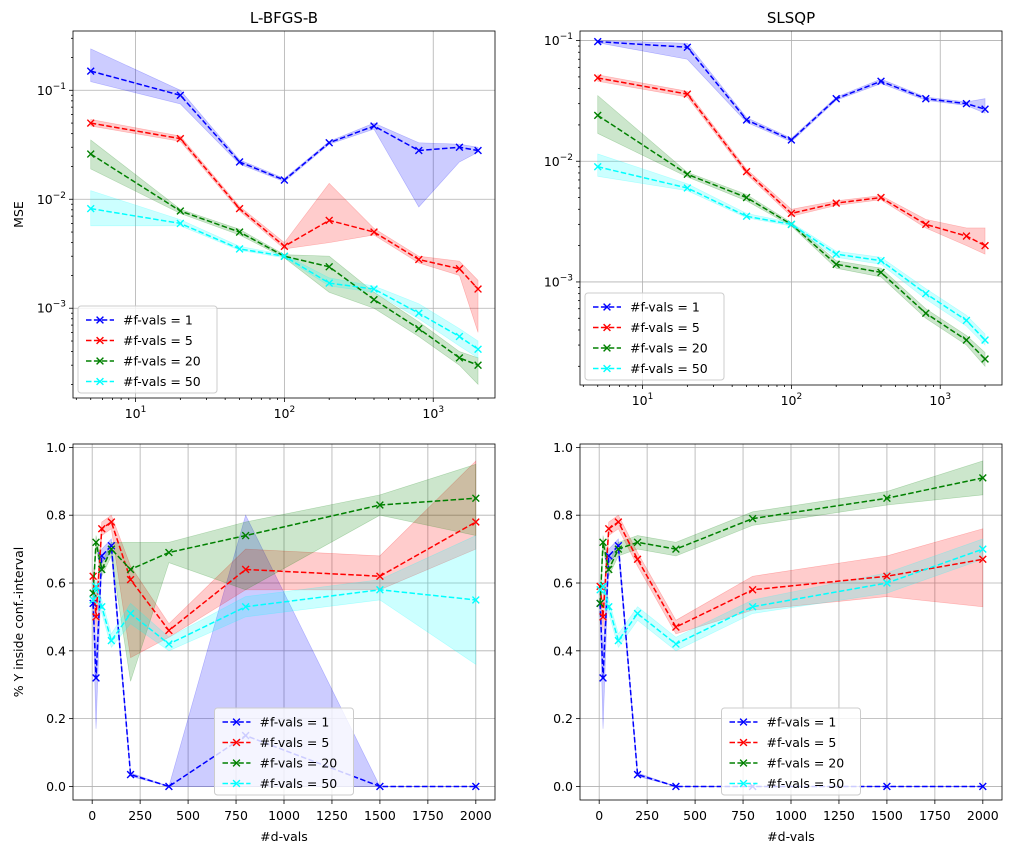  What do you see at coordinates (839, 815) in the screenshot?
I see `x-tick-label: 1250` at bounding box center [839, 815].